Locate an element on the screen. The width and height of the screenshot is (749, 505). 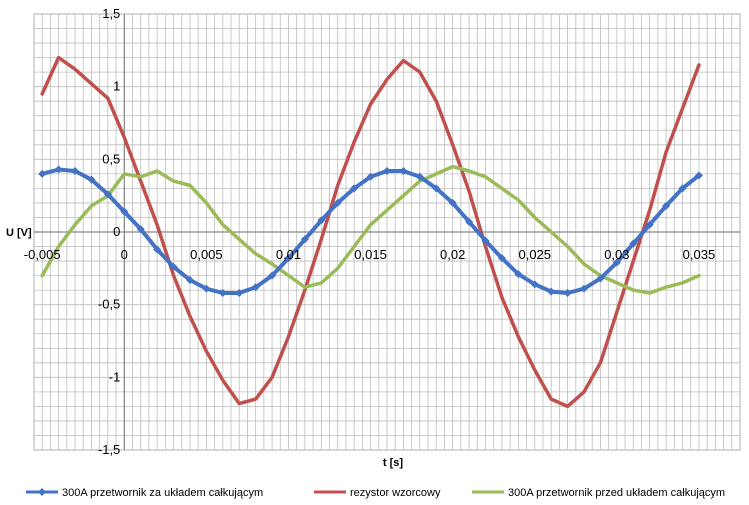
x-tick-label: 0,025 is located at coordinates (534, 254).